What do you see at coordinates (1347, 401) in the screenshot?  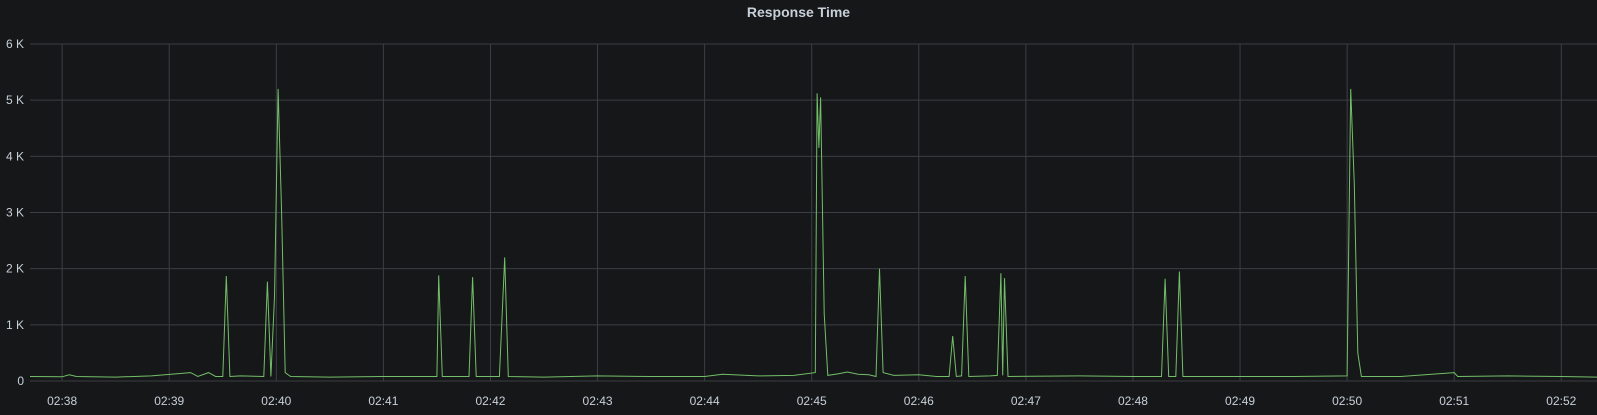 I see `x-tick-label: 02:50` at bounding box center [1347, 401].